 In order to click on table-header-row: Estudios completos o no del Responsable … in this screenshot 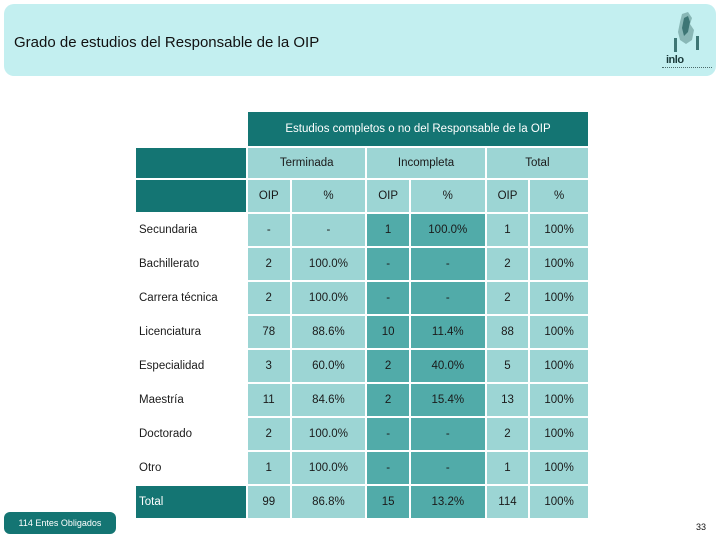, I will do `click(362, 129)`.